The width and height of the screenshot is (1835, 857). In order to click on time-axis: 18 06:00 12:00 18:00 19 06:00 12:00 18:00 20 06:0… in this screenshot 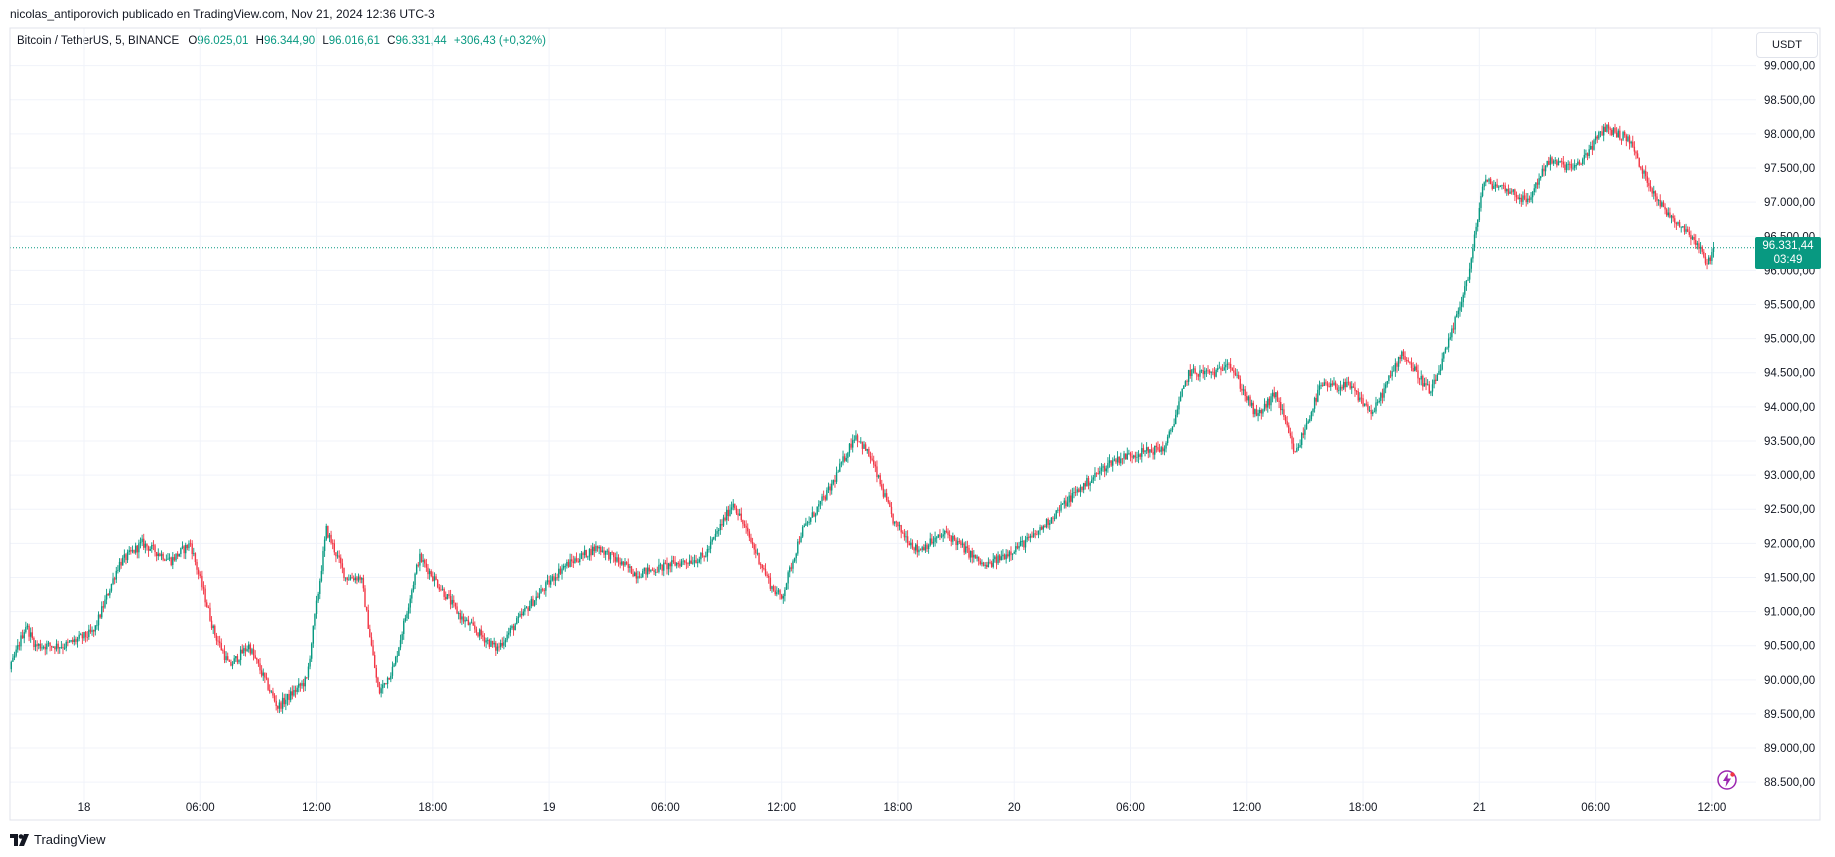, I will do `click(902, 808)`.